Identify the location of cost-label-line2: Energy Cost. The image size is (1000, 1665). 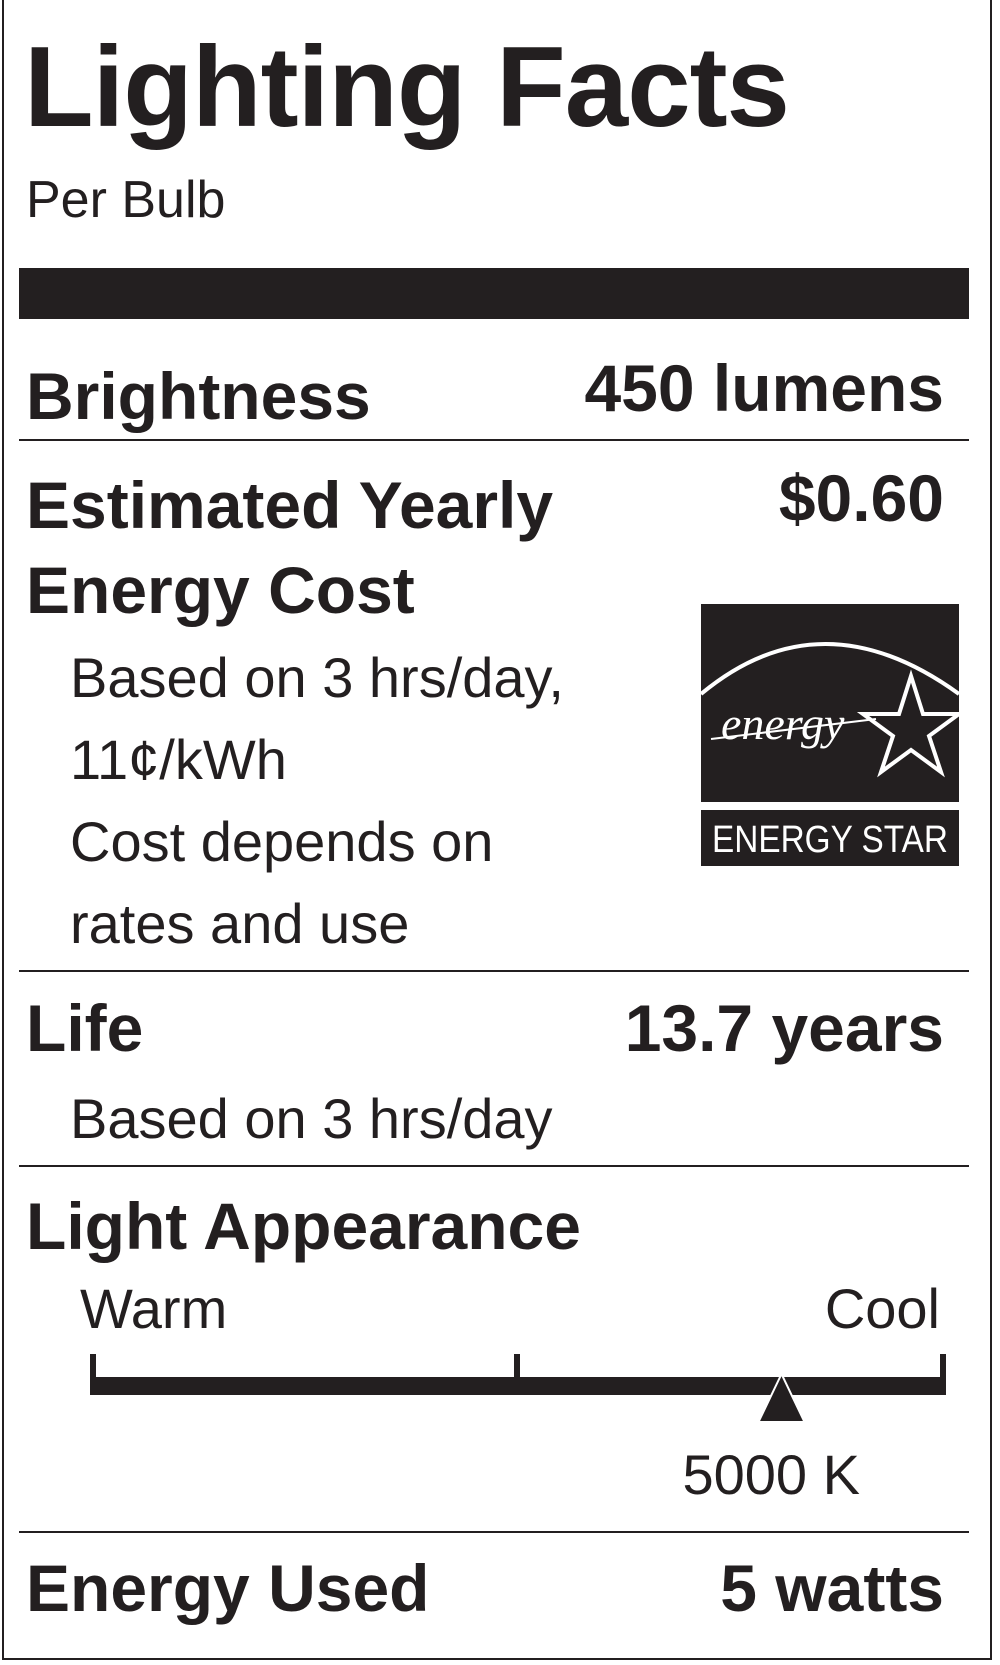
(220, 590).